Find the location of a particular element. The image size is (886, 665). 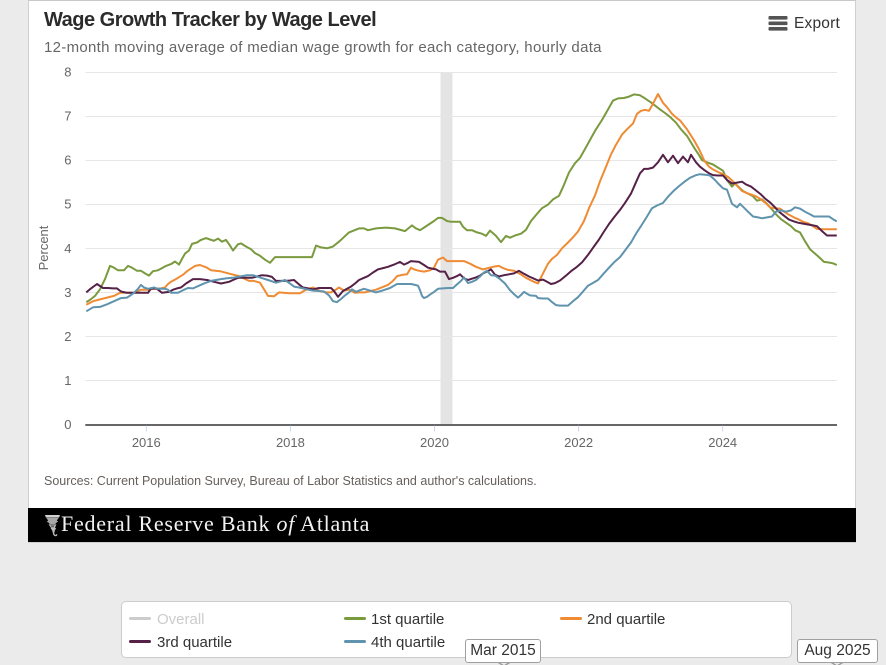

svg-text: 2016 is located at coordinates (146, 442).